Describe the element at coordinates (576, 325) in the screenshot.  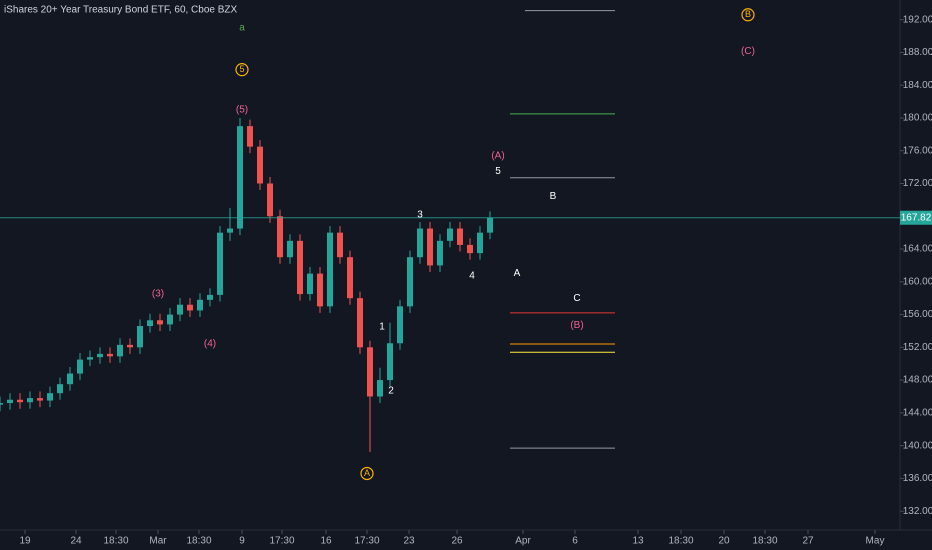
I see `wave-label: (B)` at that location.